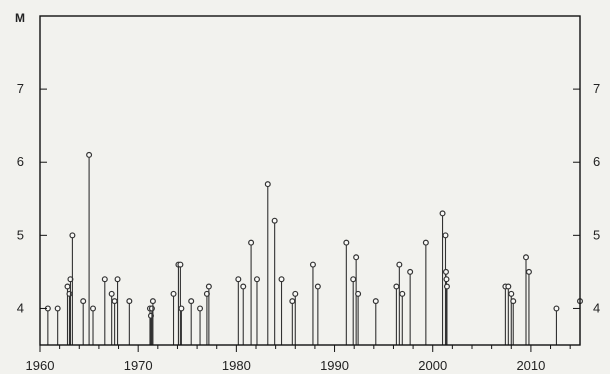 This screenshot has height=374, width=610. Describe the element at coordinates (20, 161) in the screenshot. I see `y-tick-label-left: 6` at that location.